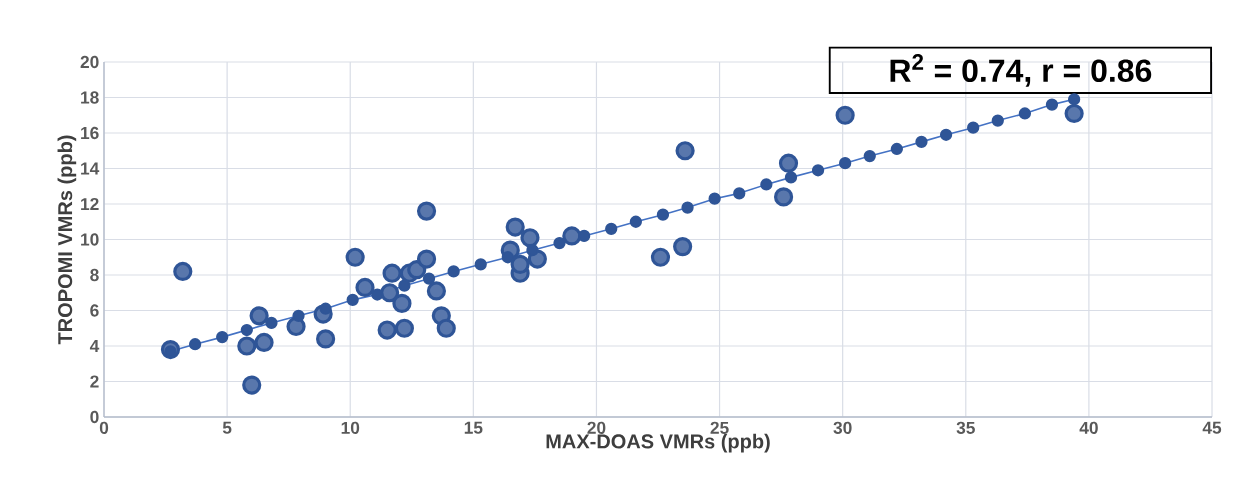  I want to click on y-tick-label: 18, so click(90, 97).